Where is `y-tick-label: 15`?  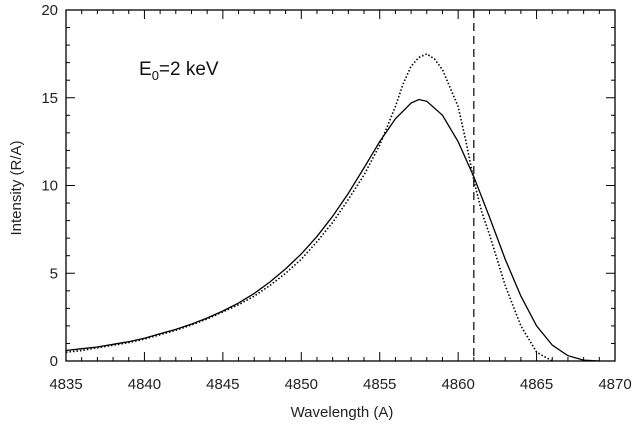
y-tick-label: 15 is located at coordinates (49, 98).